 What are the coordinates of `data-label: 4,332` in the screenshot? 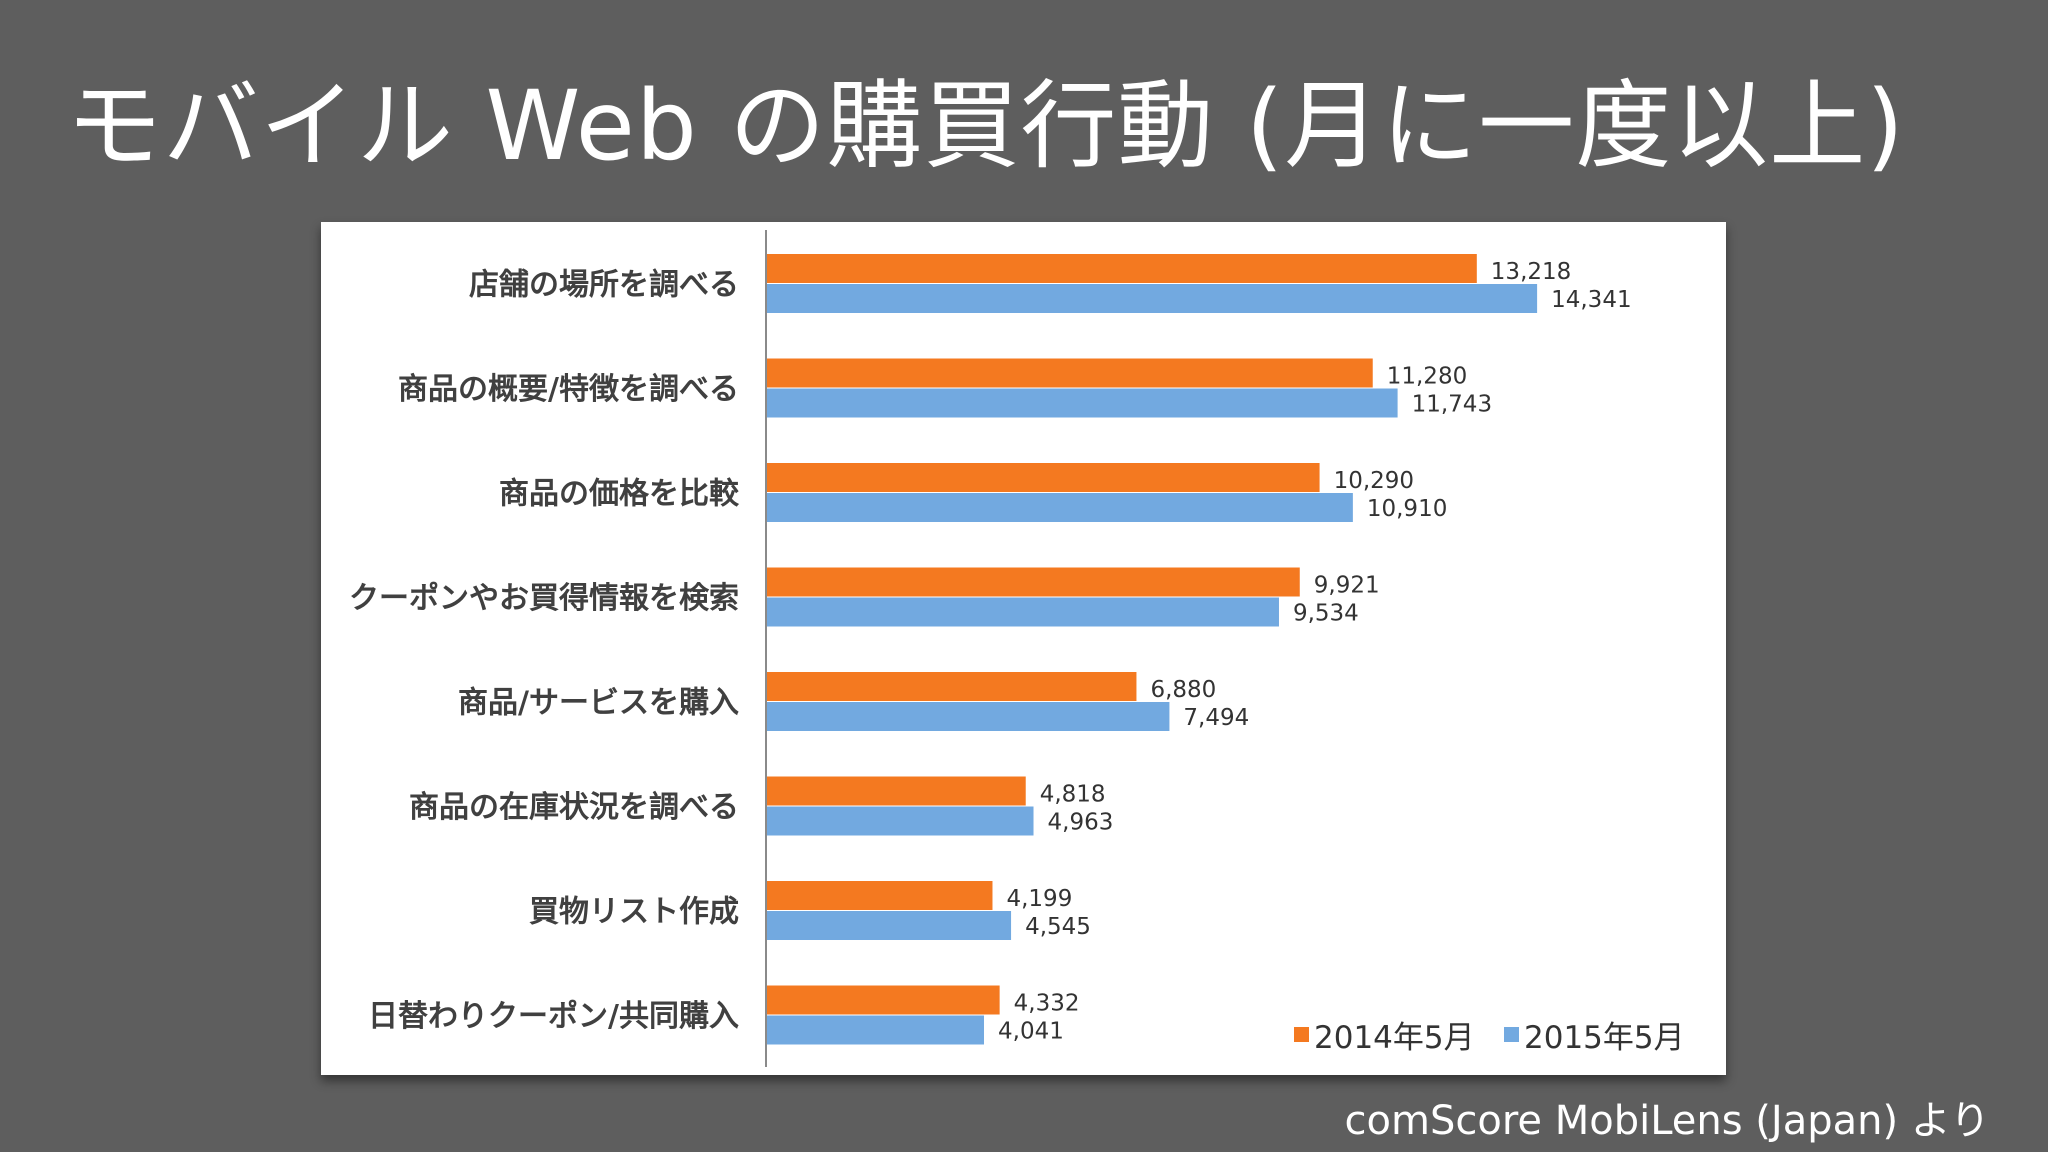 It's located at (1047, 1004).